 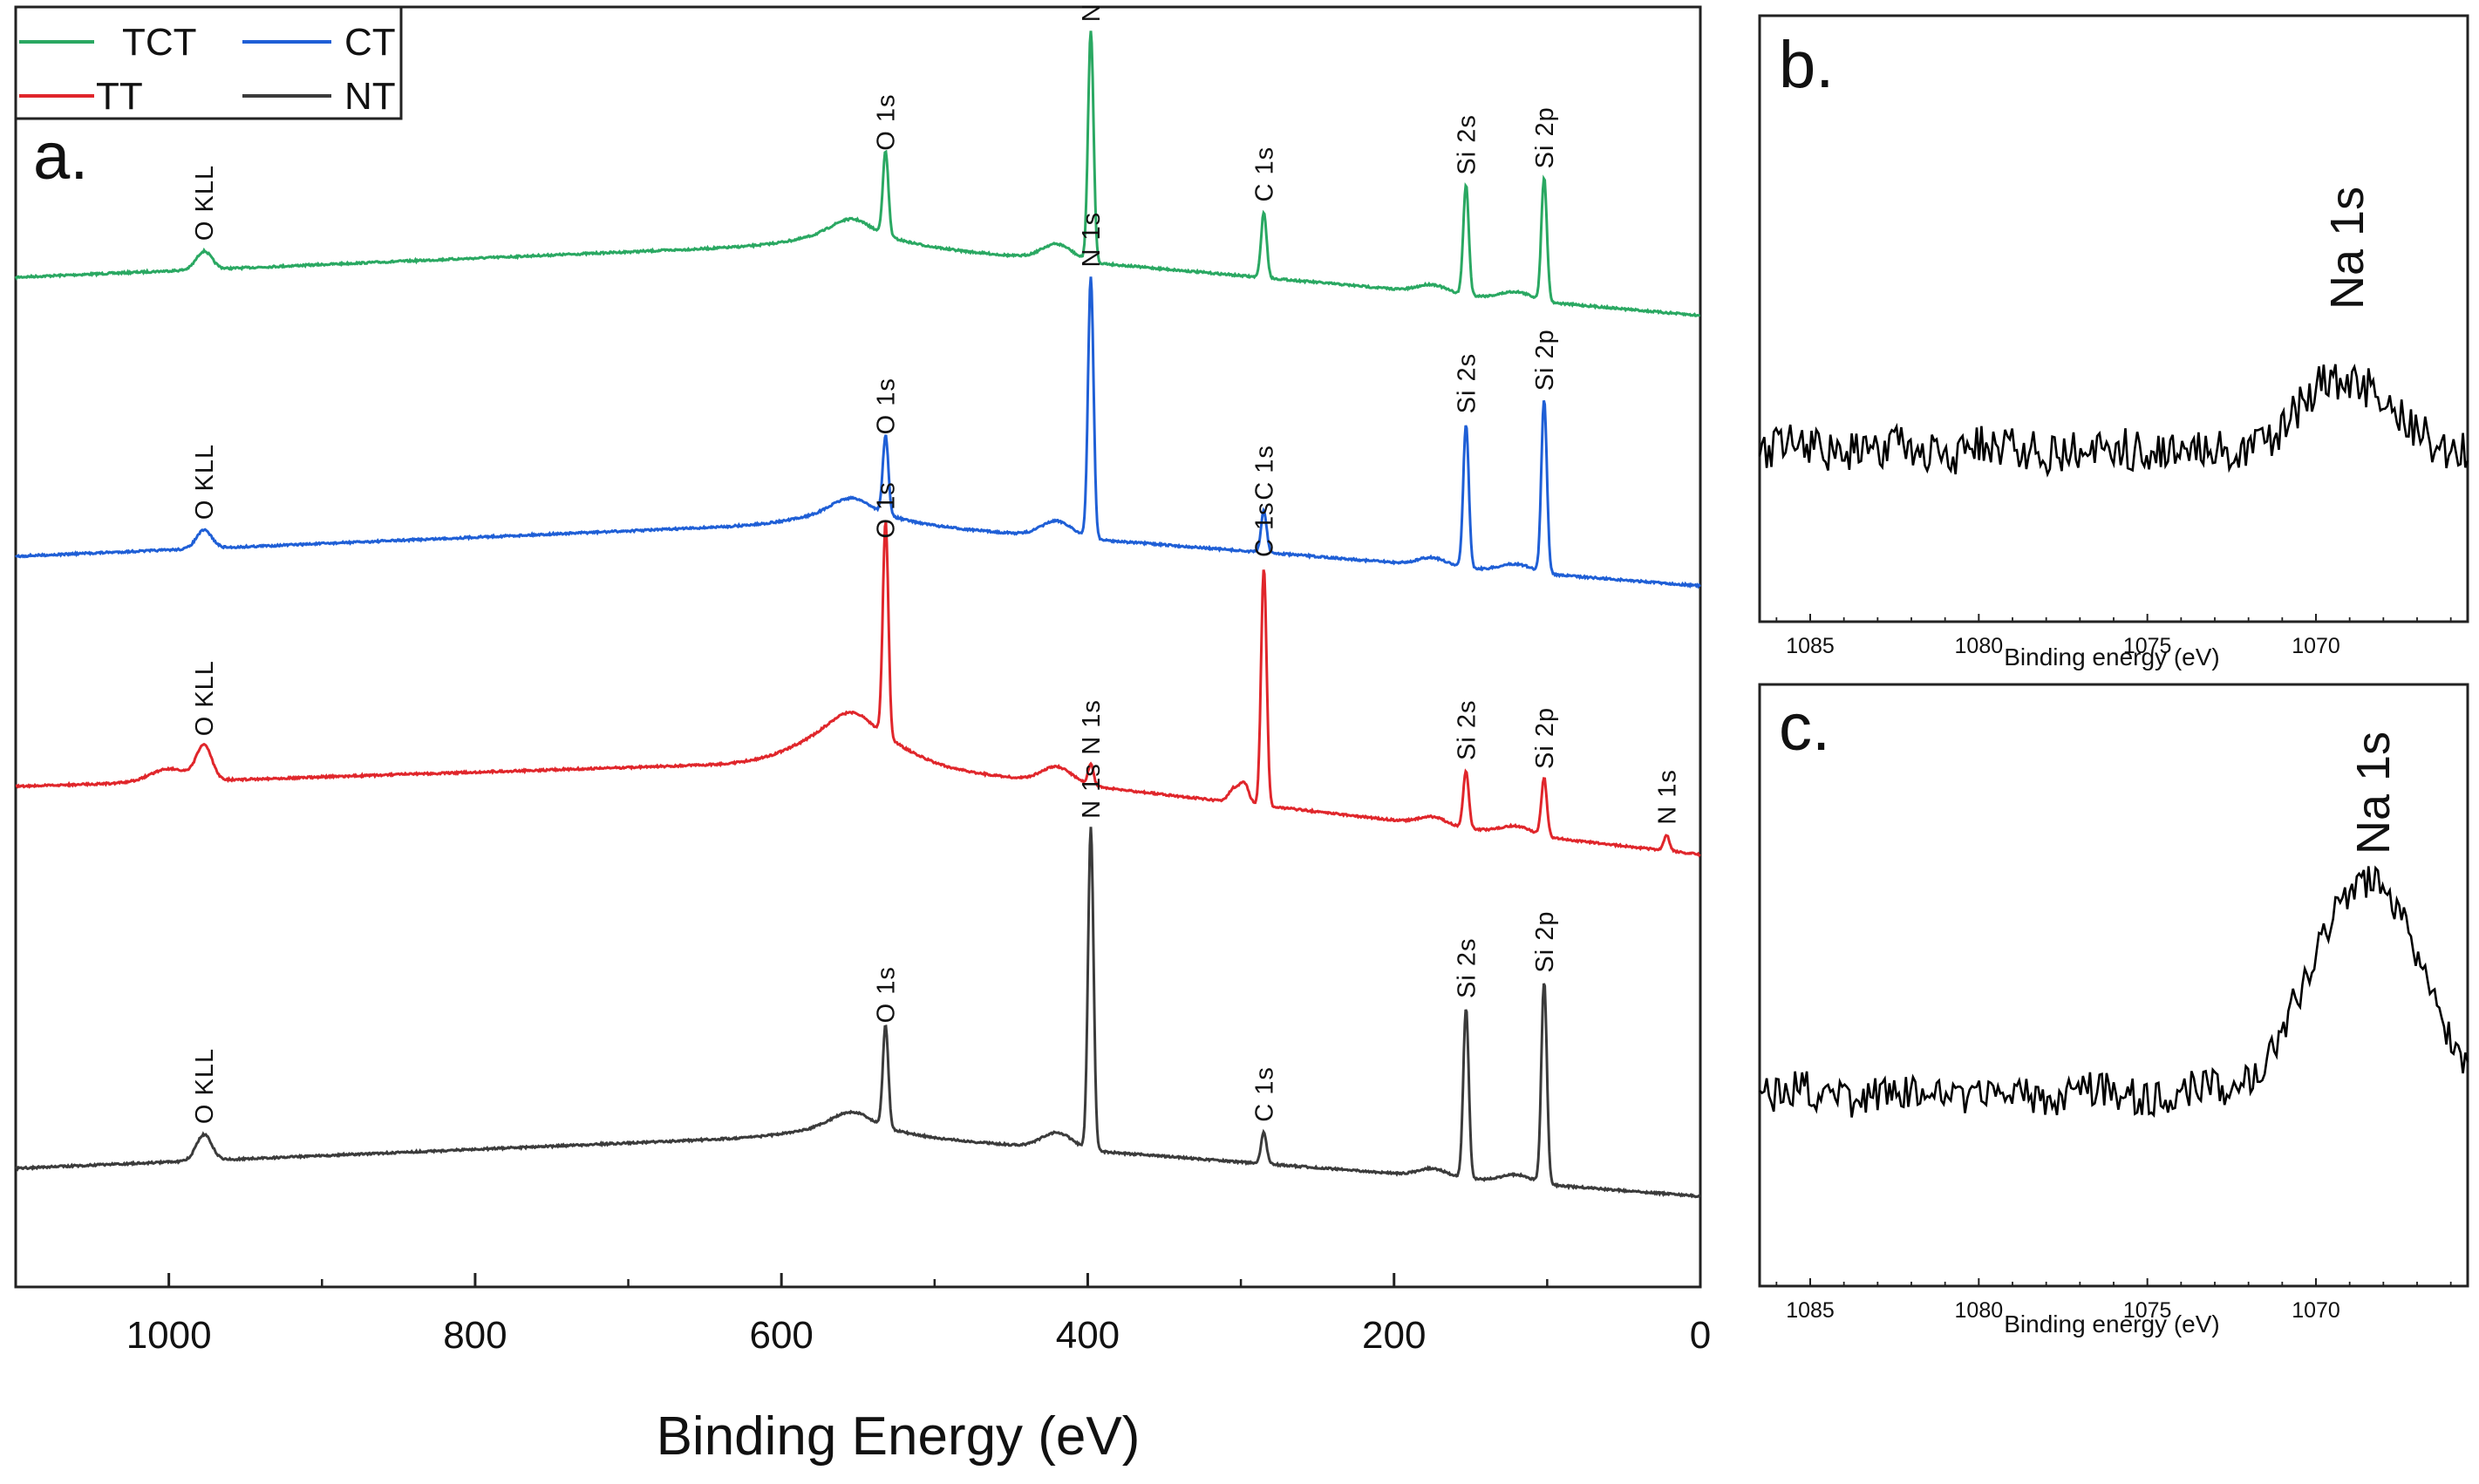 What do you see at coordinates (887, 406) in the screenshot?
I see `peak-label-ct: O 1s` at bounding box center [887, 406].